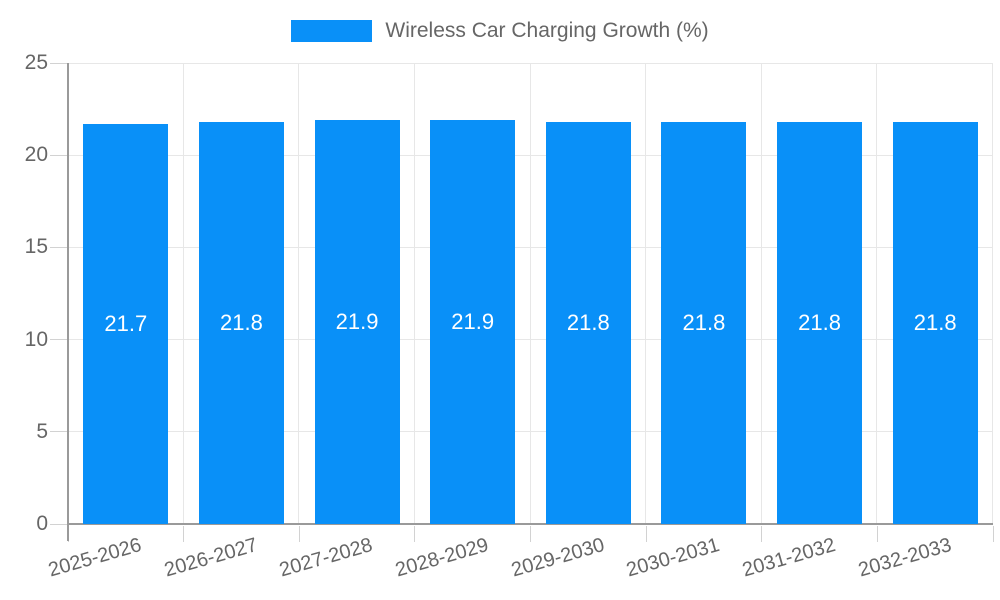  I want to click on bar-2025-2026: 21.7, so click(126, 323).